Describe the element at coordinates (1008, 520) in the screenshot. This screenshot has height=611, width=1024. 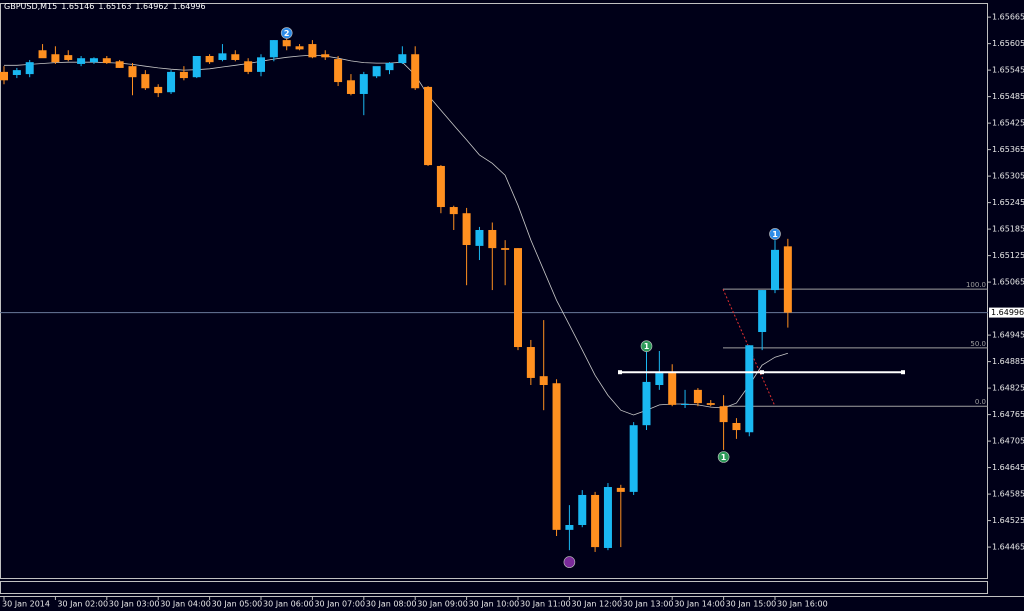
I see `y-tick-label: 1.64525` at that location.